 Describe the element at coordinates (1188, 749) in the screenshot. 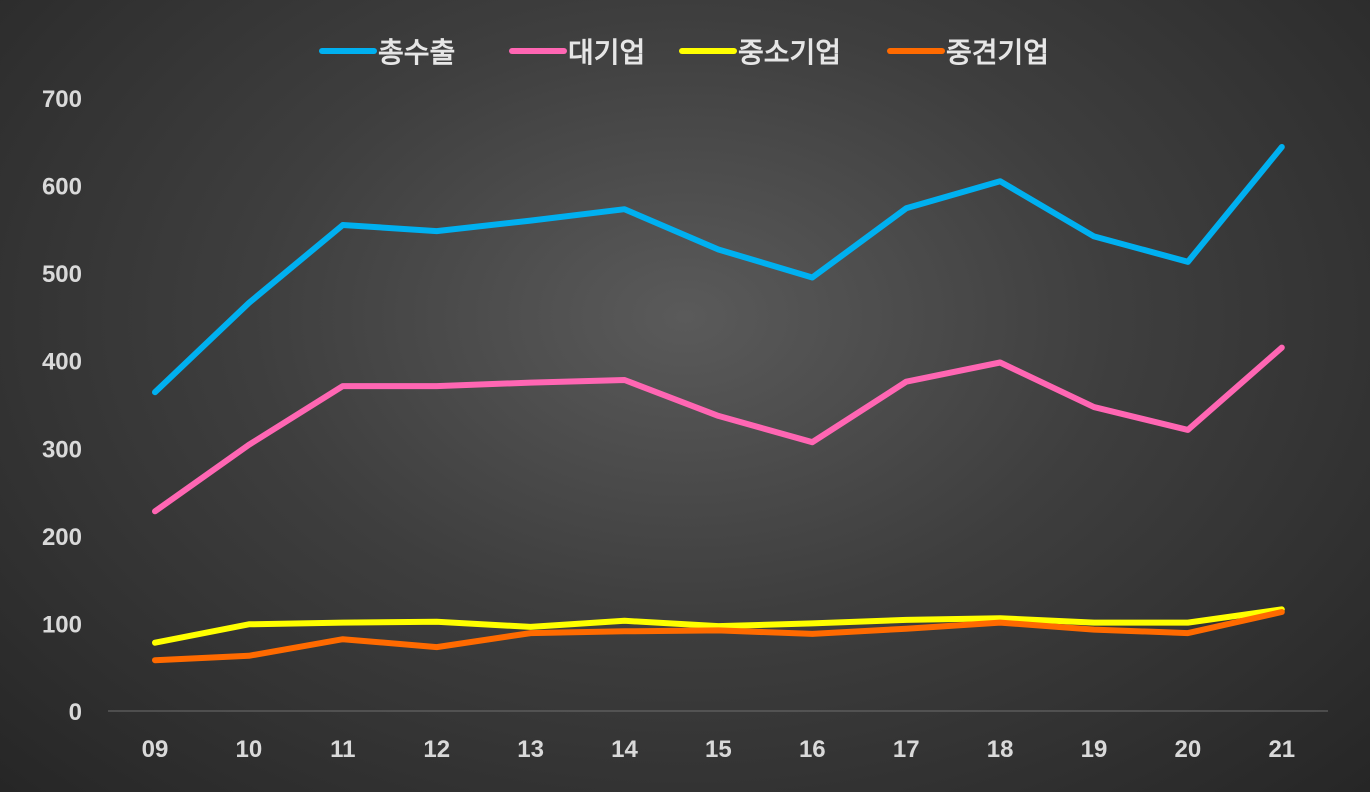

I see `x-tick-label: 20` at that location.